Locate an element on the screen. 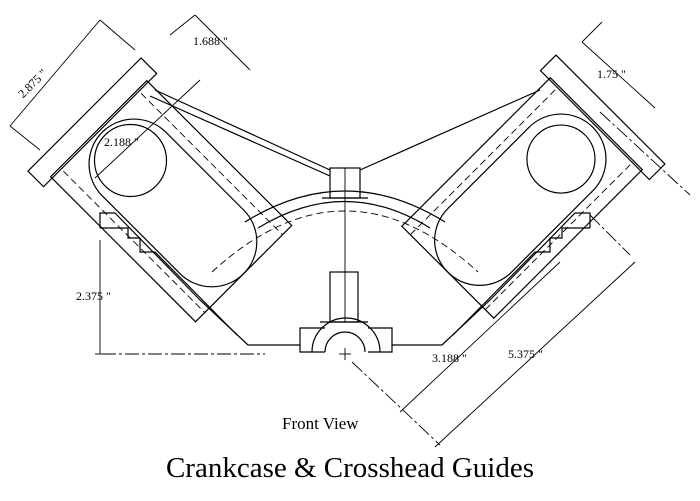 Image resolution: width=700 pixels, height=501 pixels. dim-guide-offset-top is located at coordinates (210, 42).